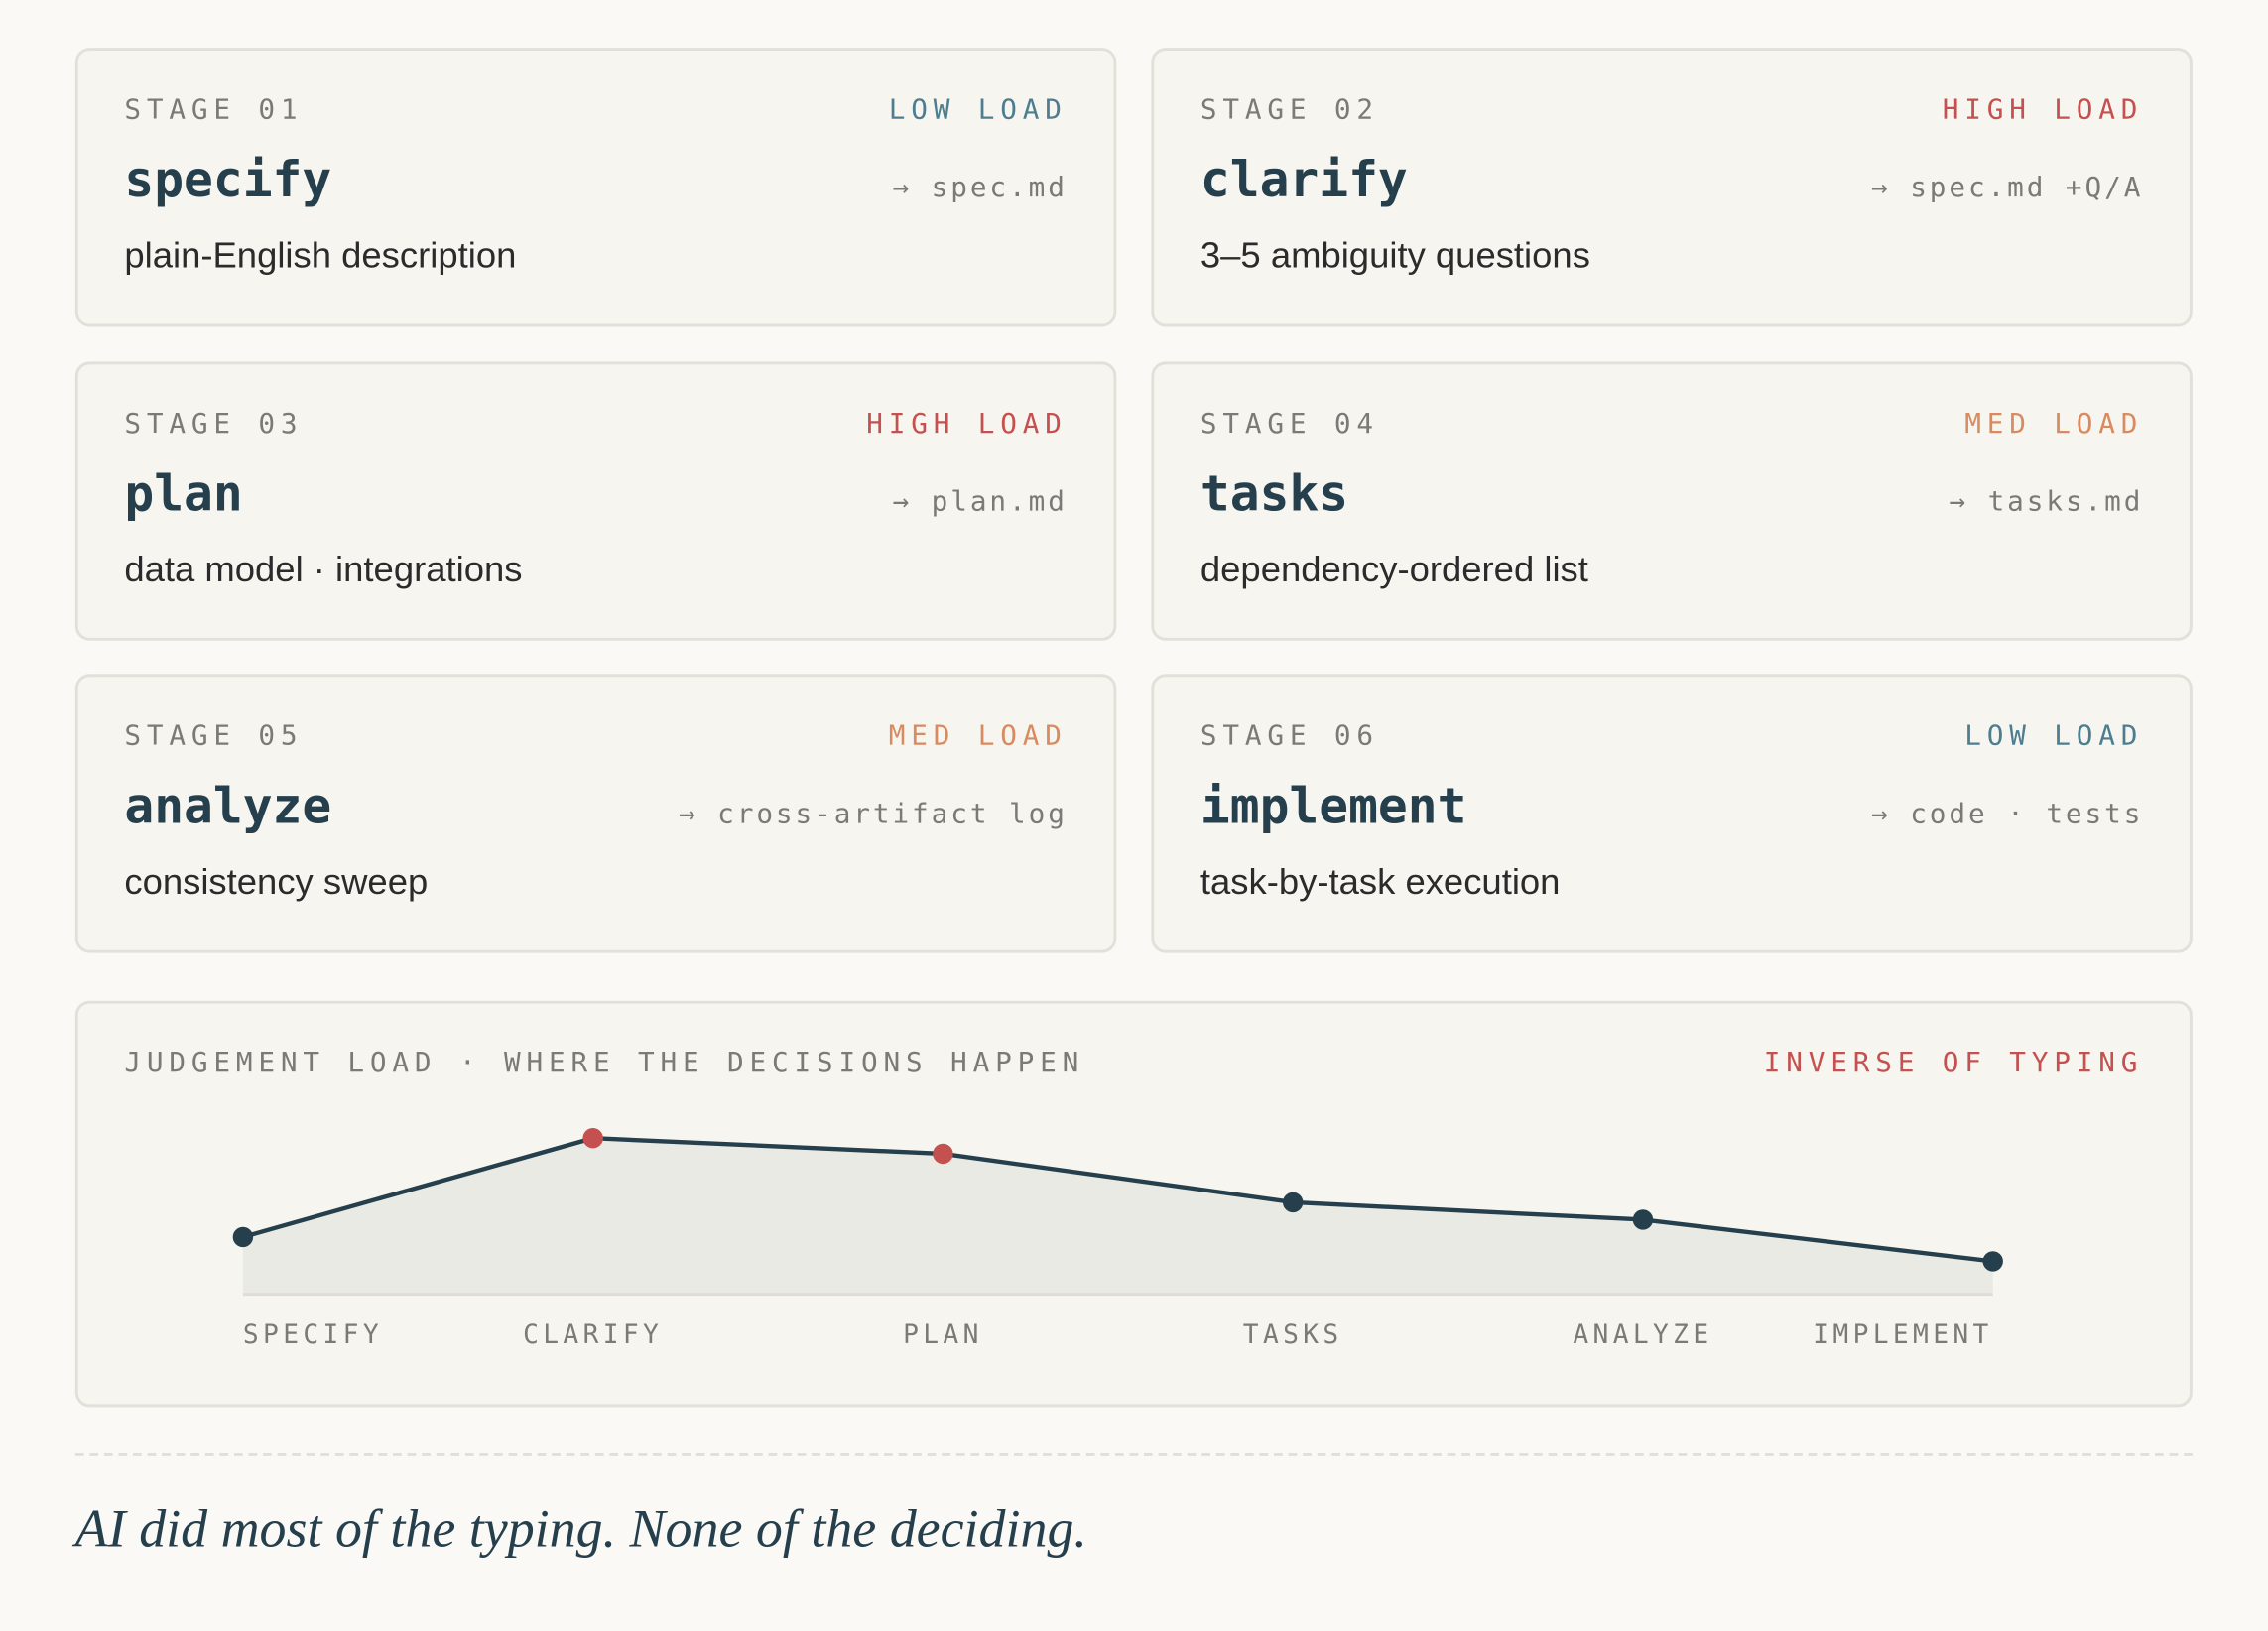 This screenshot has width=2268, height=1631. I want to click on stage-label: STAGE 06, so click(1289, 736).